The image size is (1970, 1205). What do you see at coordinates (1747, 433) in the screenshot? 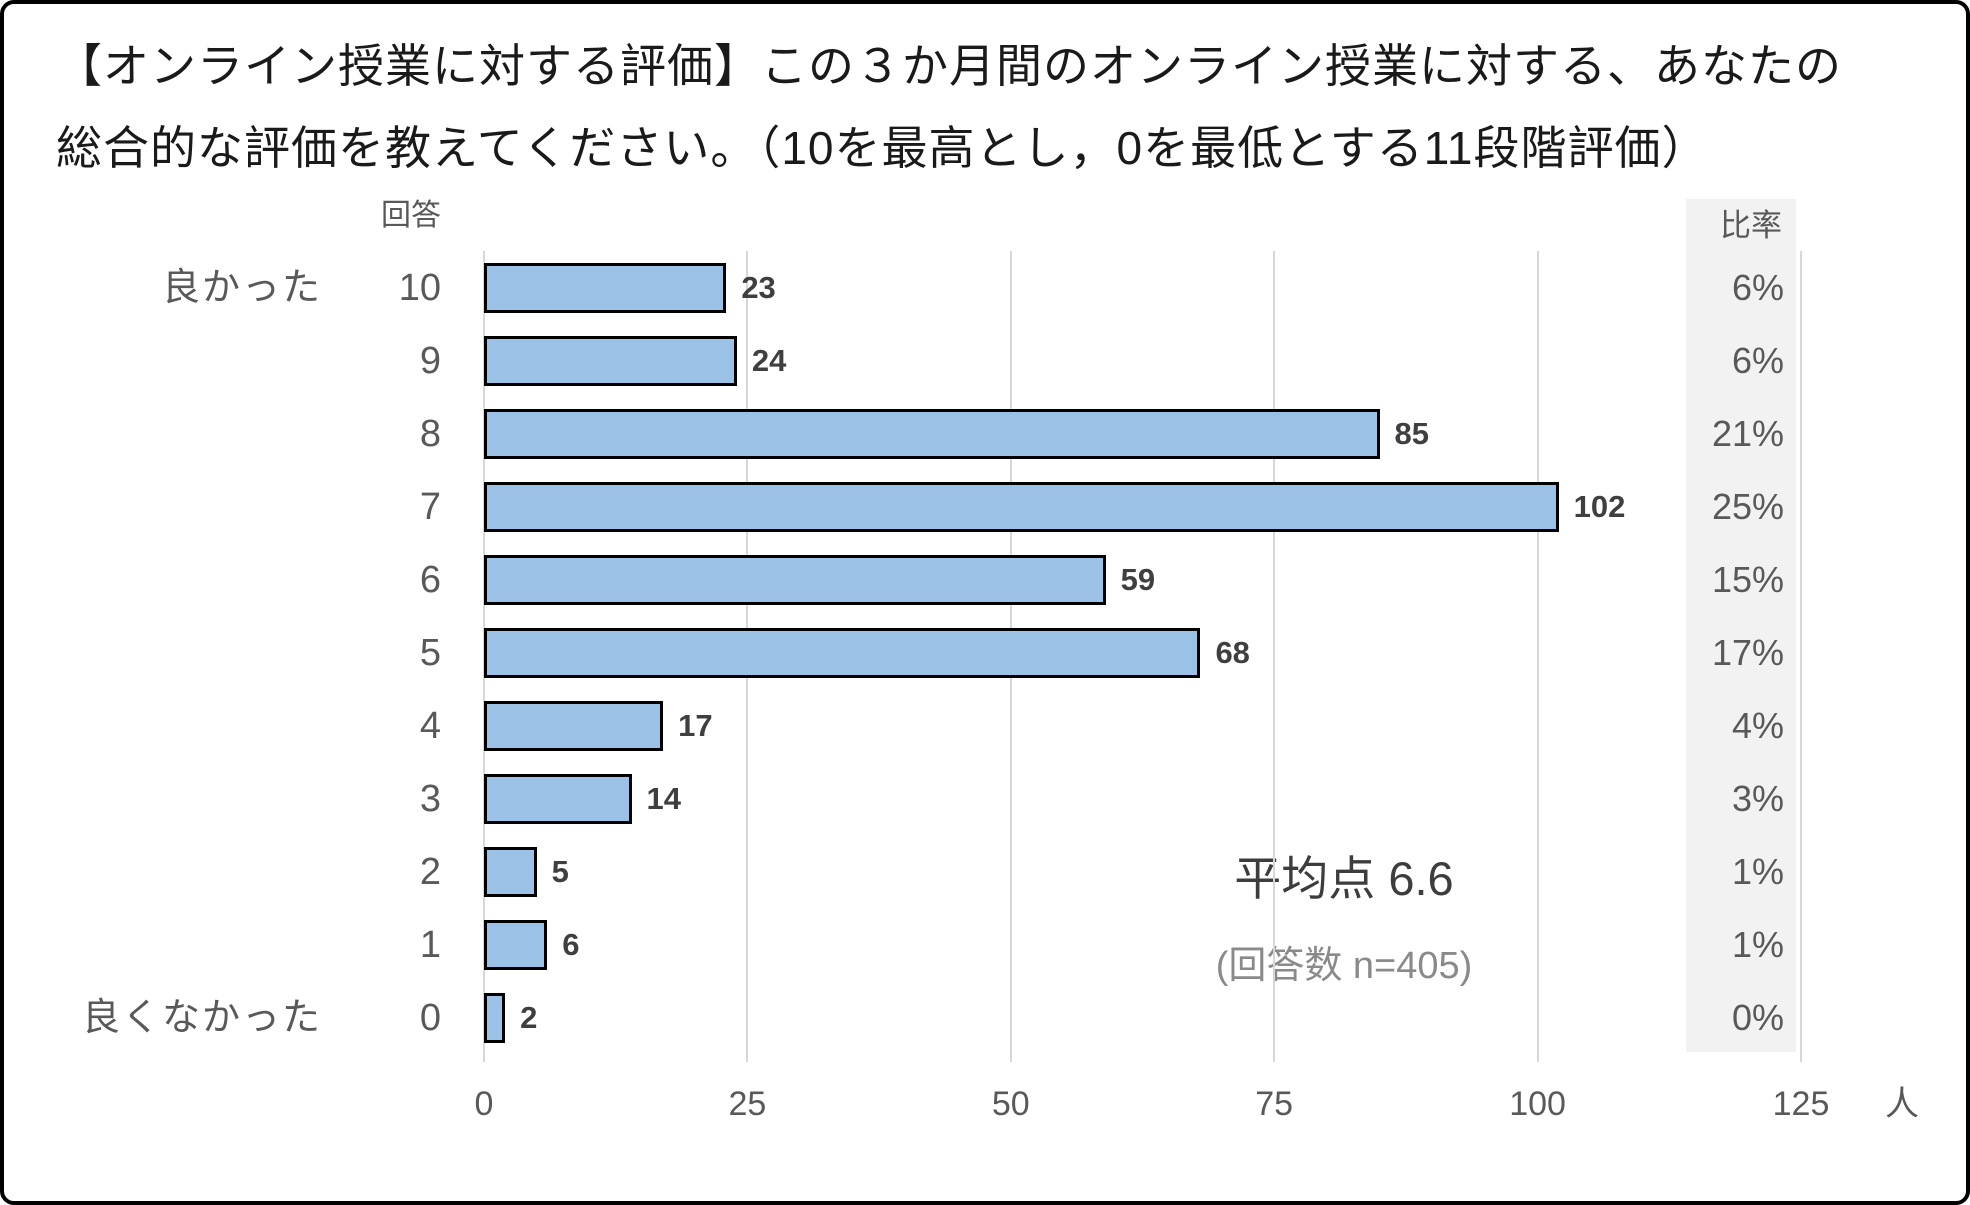
I see `percent-label: 21%` at bounding box center [1747, 433].